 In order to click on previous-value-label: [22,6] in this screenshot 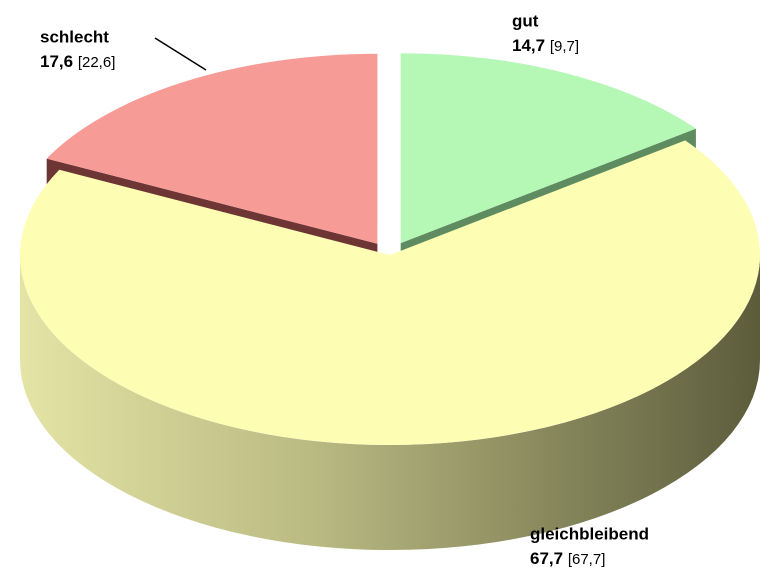, I will do `click(97, 62)`.